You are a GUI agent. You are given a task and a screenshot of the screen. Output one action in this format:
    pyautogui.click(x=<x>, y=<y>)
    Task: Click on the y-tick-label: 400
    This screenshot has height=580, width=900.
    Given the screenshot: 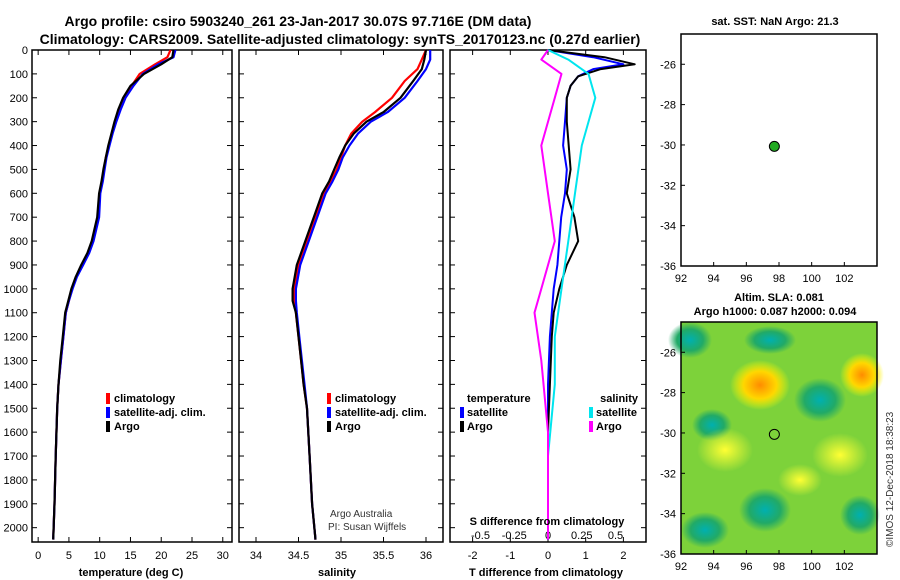 What is the action you would take?
    pyautogui.click(x=19, y=147)
    